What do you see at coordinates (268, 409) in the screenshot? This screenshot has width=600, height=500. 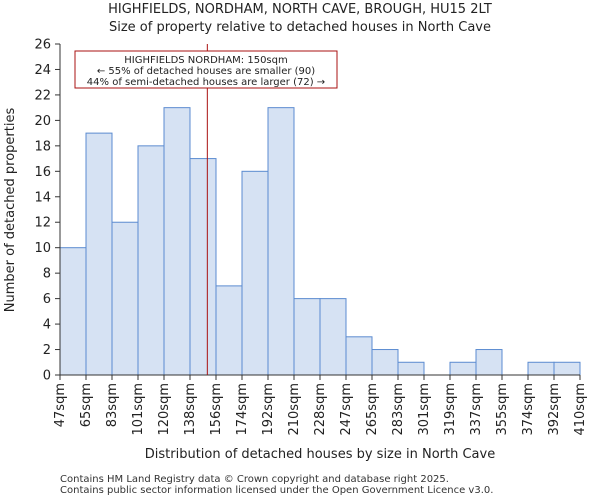 I see `x-tick-label: 192sqm` at bounding box center [268, 409].